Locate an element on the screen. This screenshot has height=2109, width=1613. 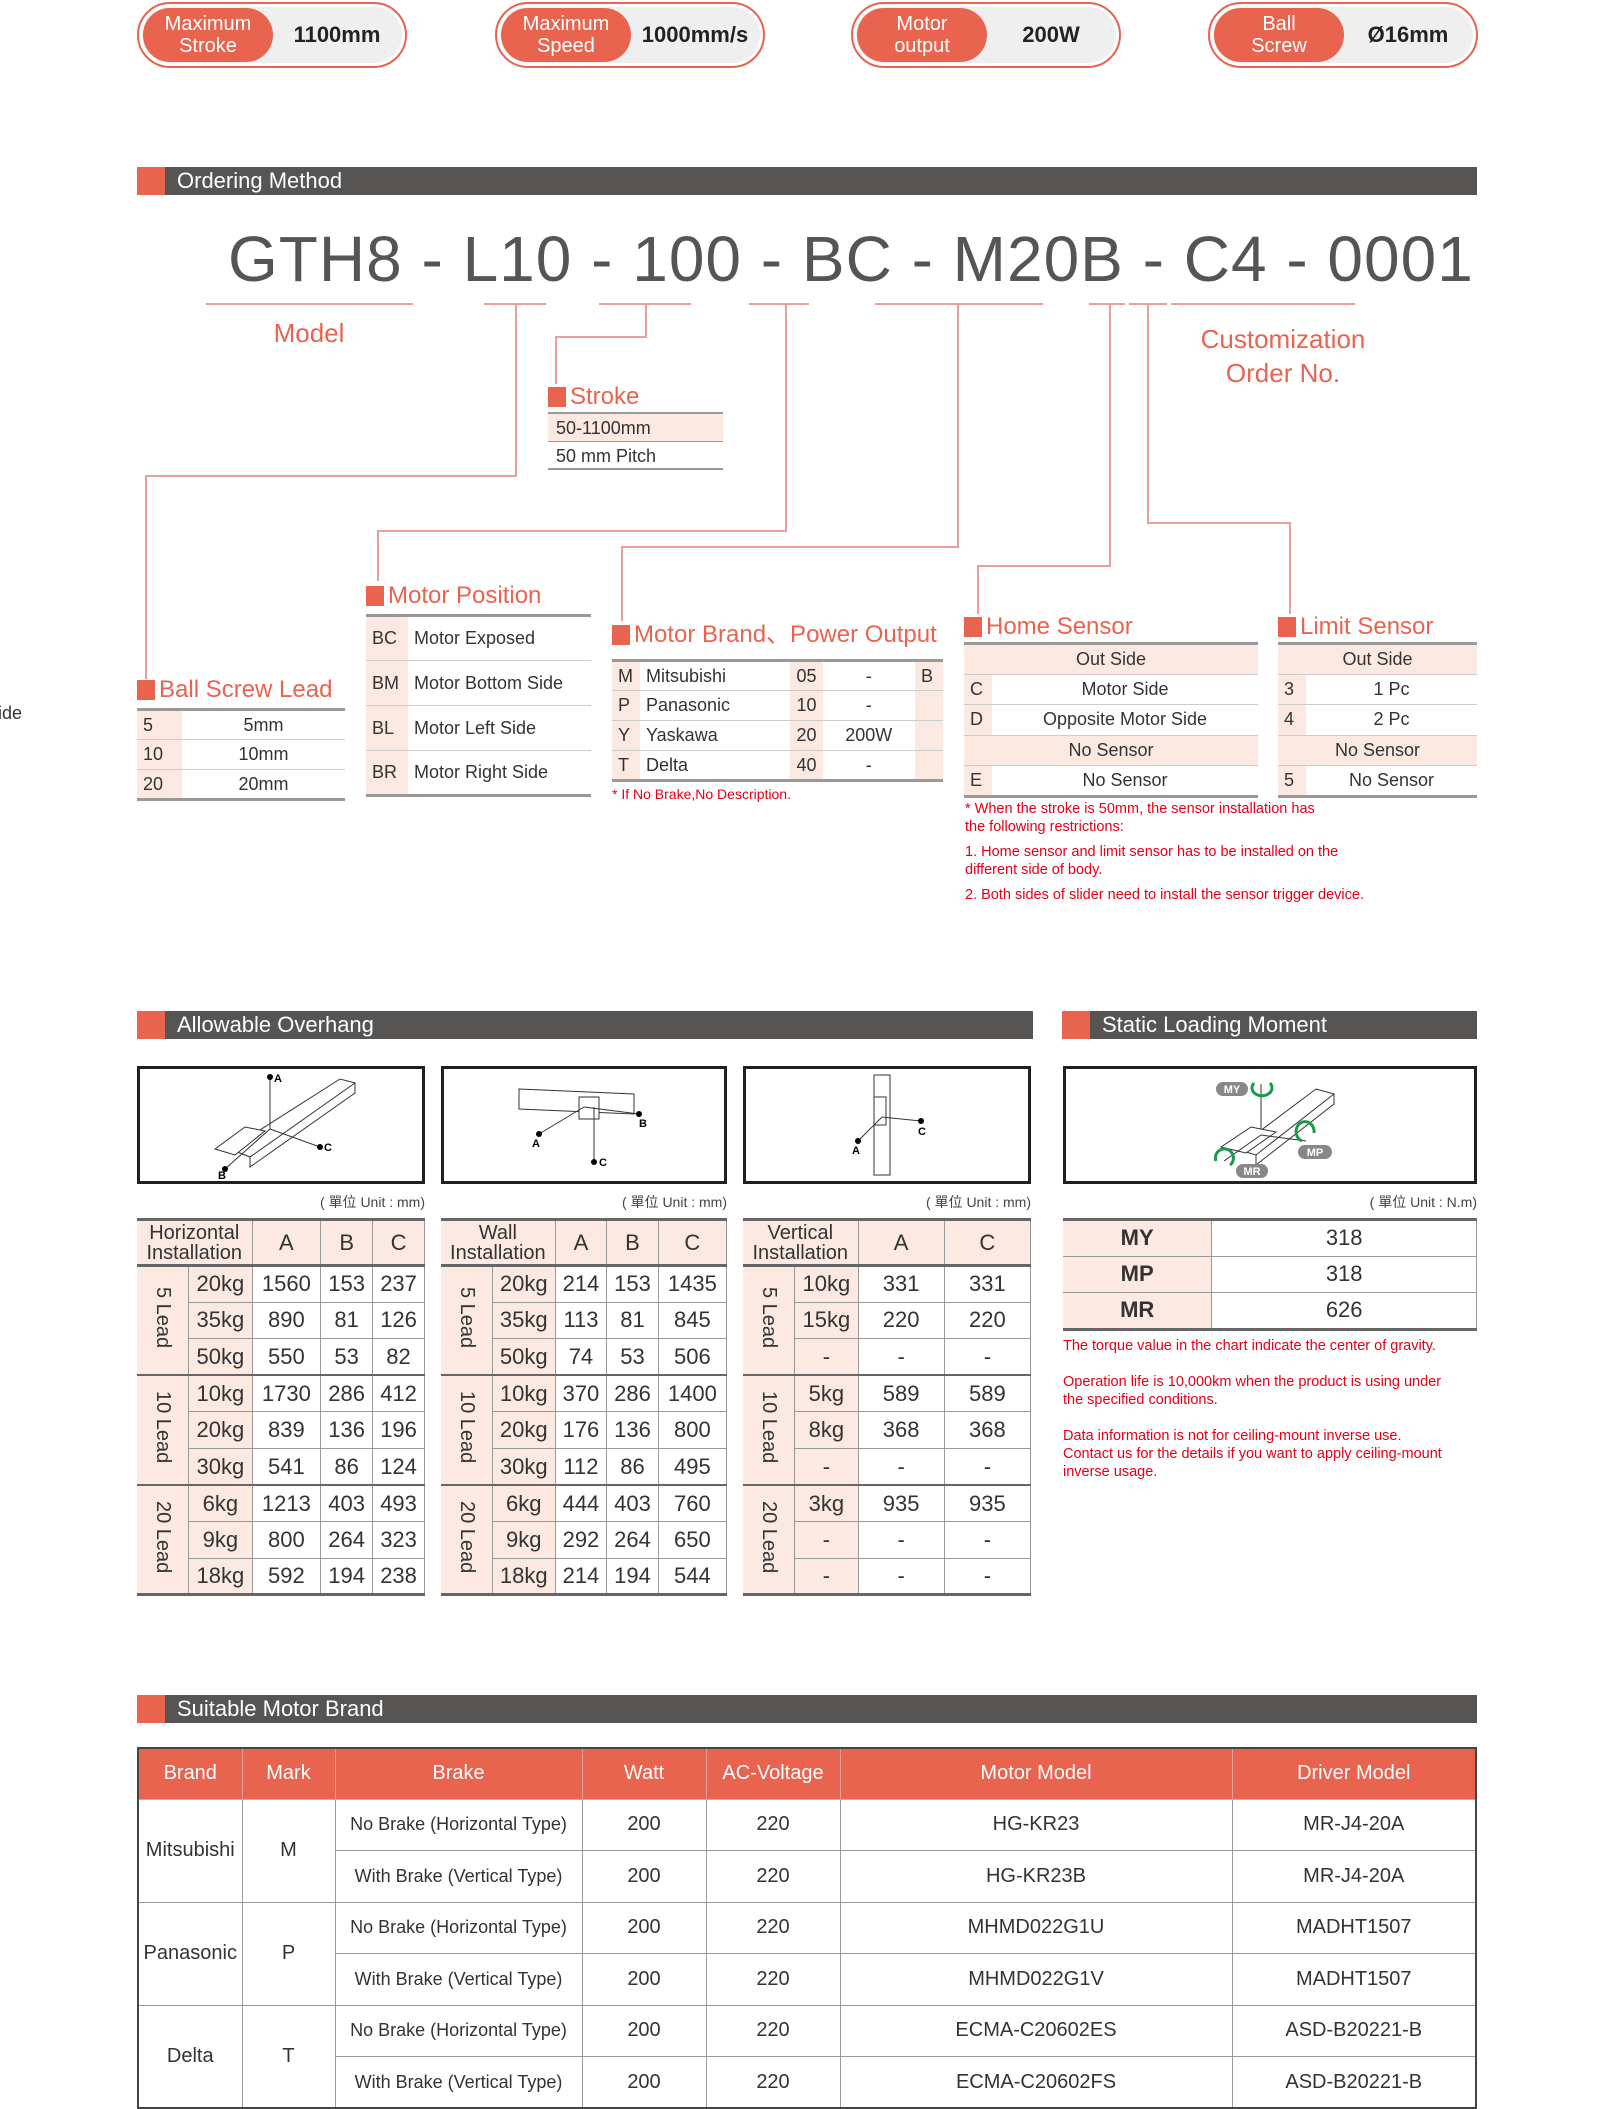
value-cell: 1435 is located at coordinates (693, 1284).